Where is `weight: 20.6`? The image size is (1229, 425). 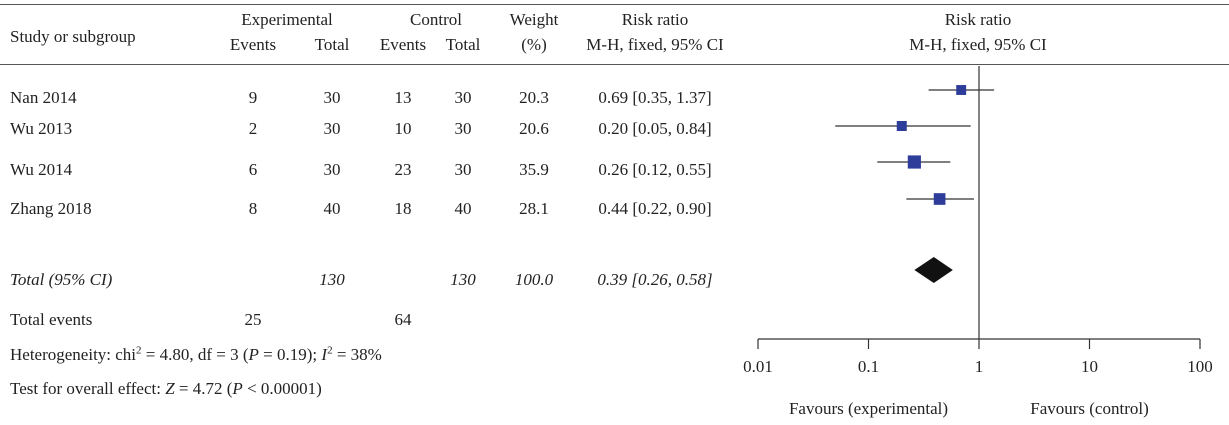
weight: 20.6 is located at coordinates (534, 128).